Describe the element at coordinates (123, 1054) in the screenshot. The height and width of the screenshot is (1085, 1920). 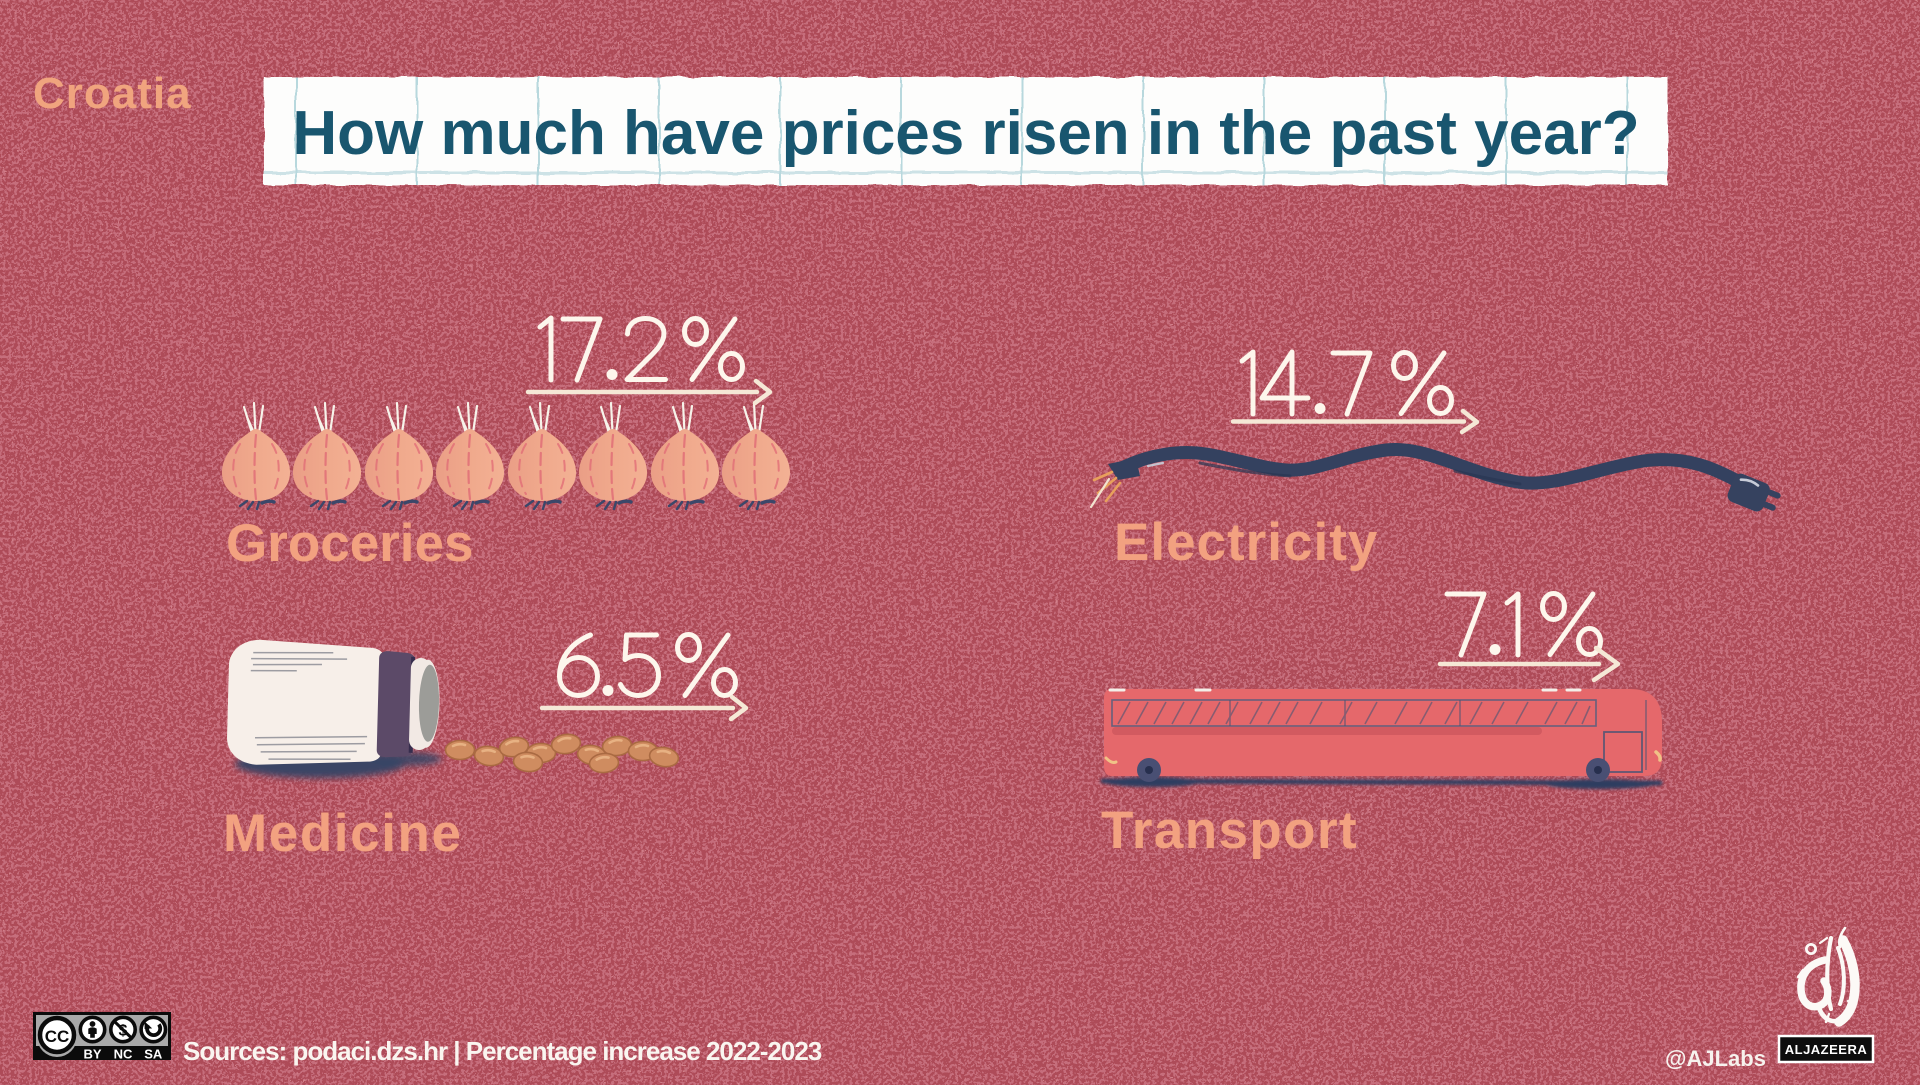
I see `svg-text: NC` at that location.